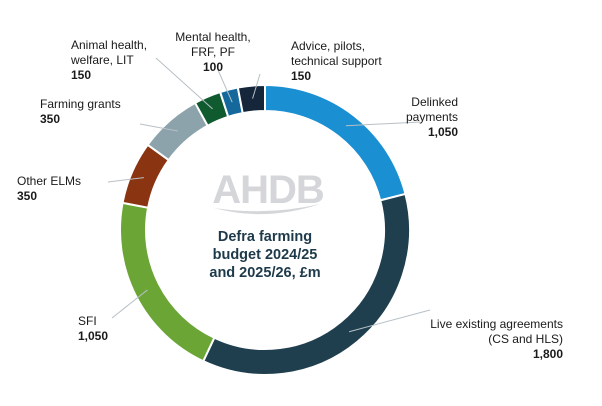 This screenshot has width=602, height=406. I want to click on label-animal-health-welfare-lit-line-2: welfare, LIT, so click(102, 60).